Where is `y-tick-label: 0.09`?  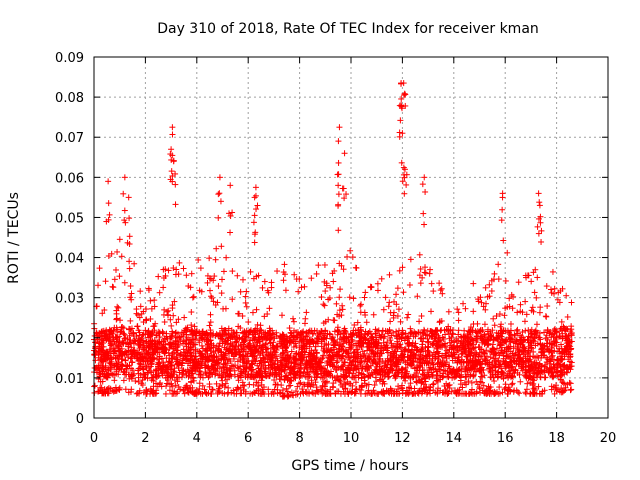
y-tick-label: 0.09 is located at coordinates (69, 58).